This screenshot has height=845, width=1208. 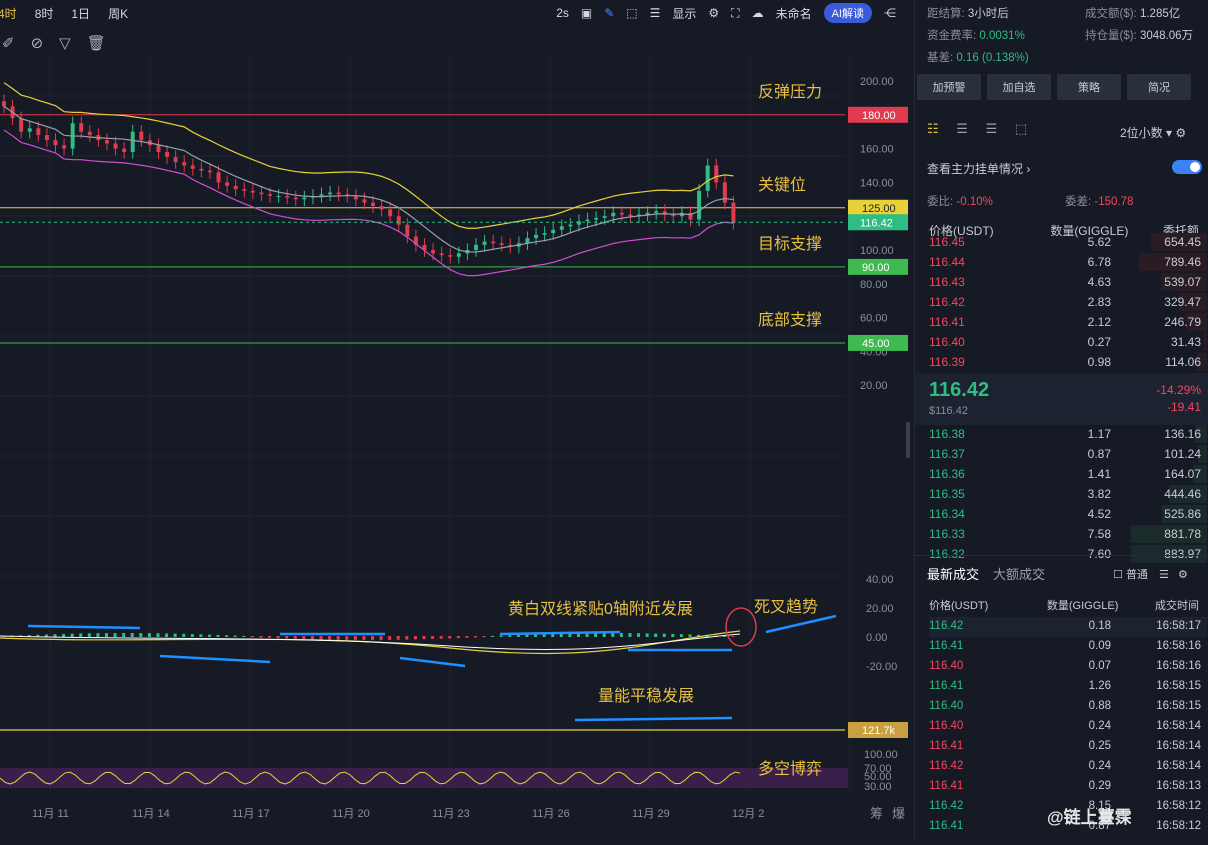 What do you see at coordinates (684, 13) in the screenshot?
I see `display-button: 显示` at bounding box center [684, 13].